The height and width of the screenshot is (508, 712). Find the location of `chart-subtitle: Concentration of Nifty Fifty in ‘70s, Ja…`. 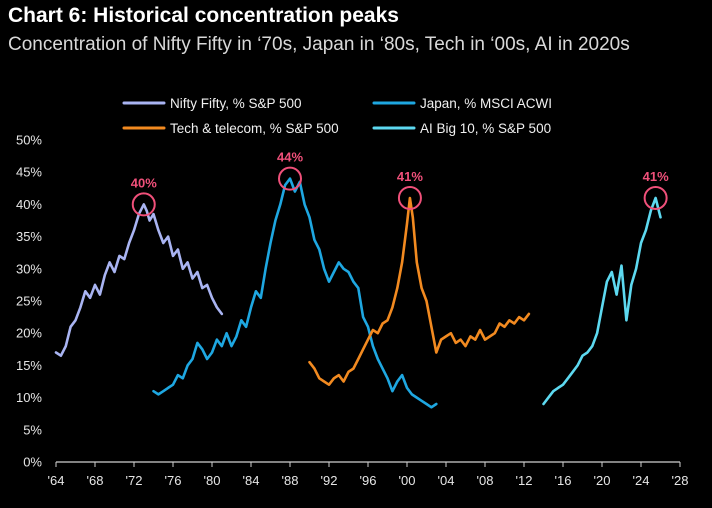

chart-subtitle: Concentration of Nifty Fifty in ‘70s, Ja… is located at coordinates (319, 44).